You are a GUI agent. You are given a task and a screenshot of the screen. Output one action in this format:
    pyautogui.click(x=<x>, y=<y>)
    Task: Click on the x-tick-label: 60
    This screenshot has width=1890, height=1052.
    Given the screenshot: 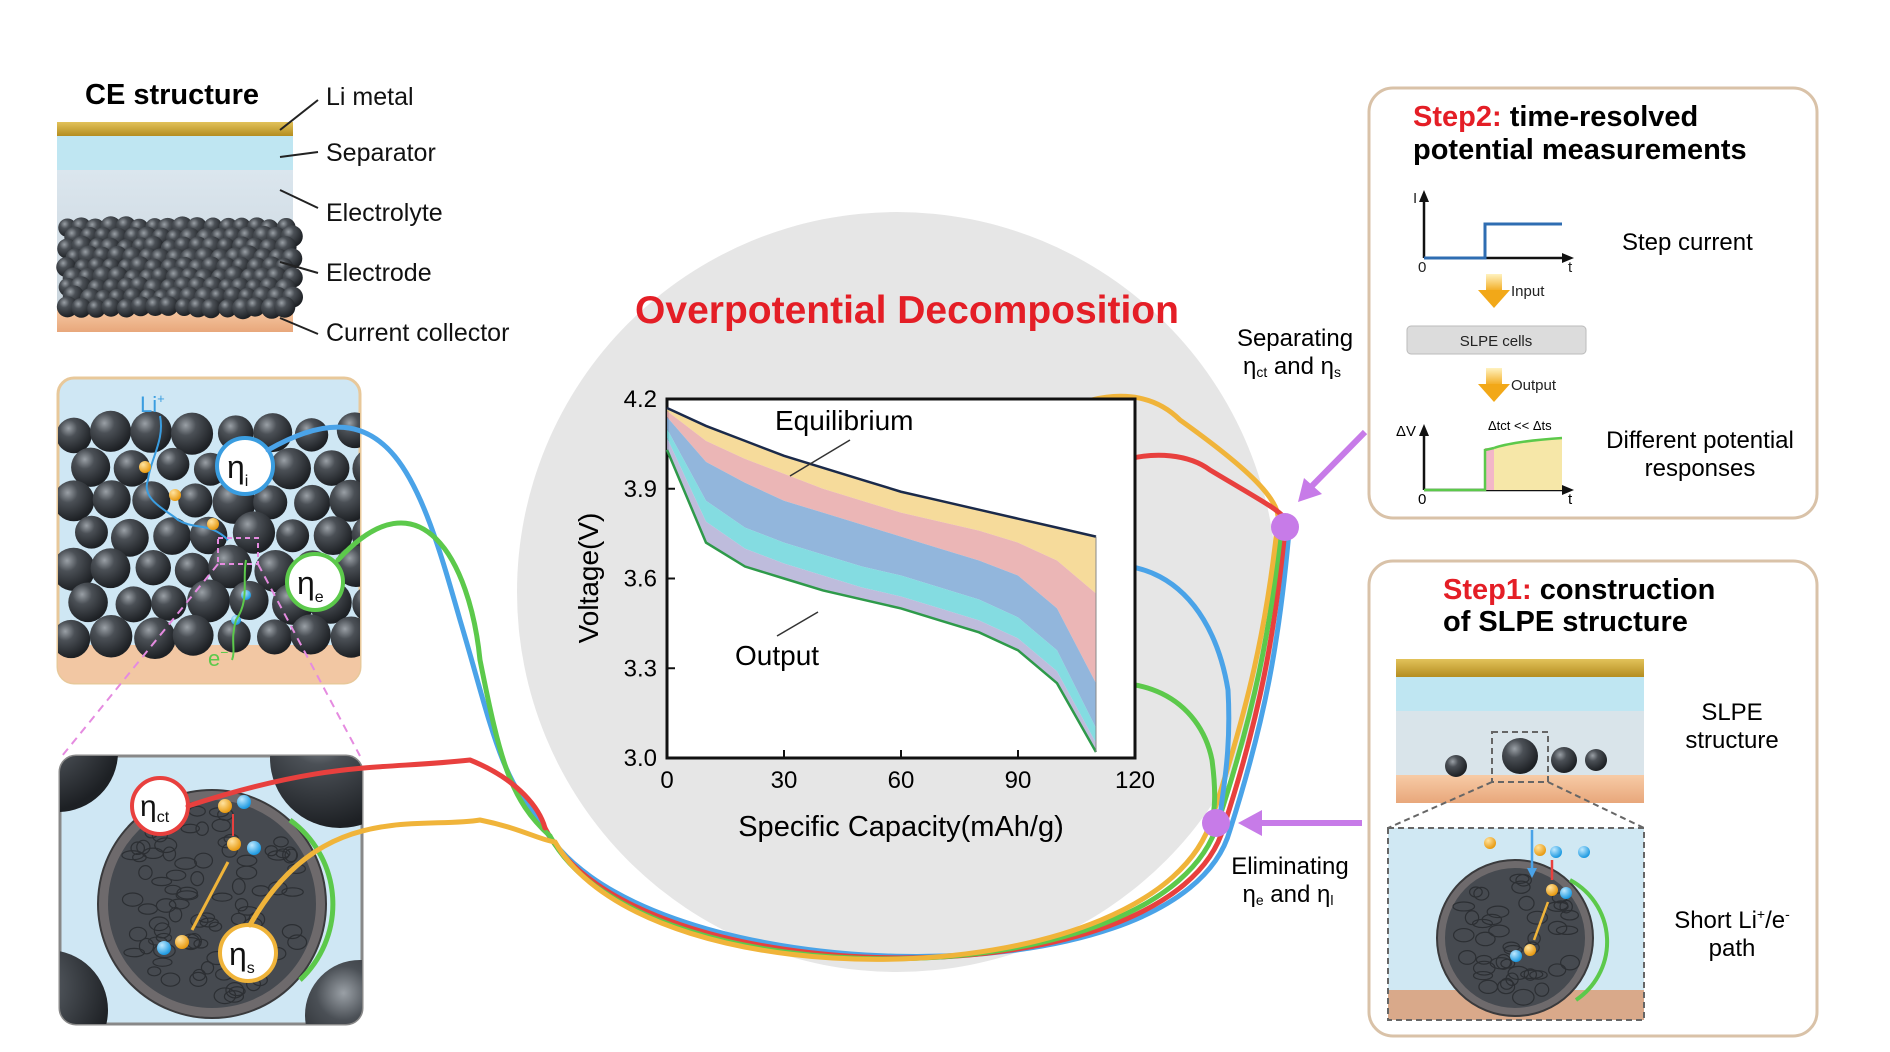 What is the action you would take?
    pyautogui.click(x=901, y=780)
    